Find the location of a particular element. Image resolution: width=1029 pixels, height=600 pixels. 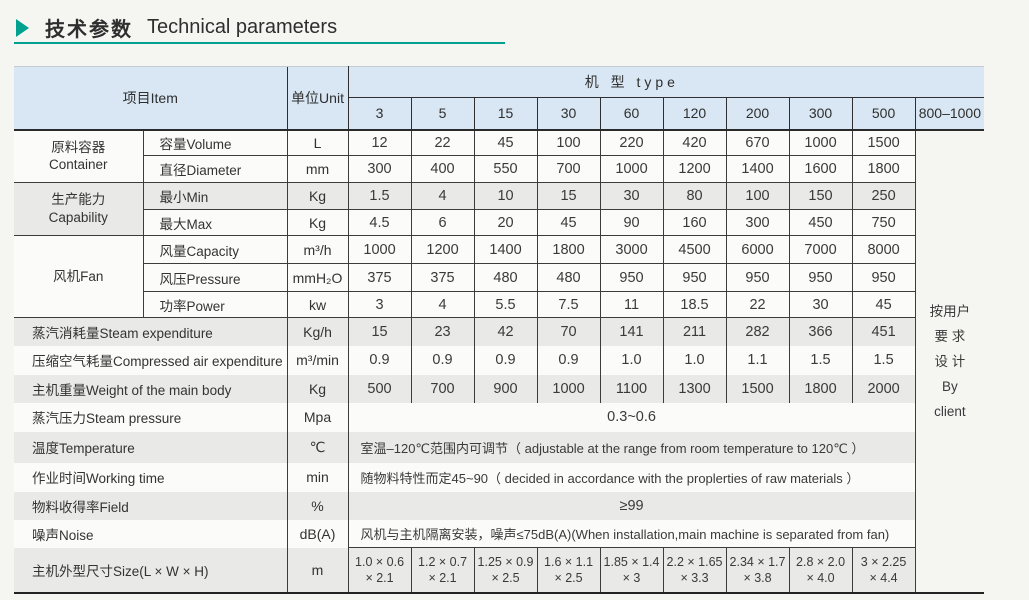

row-max: 最大Max Kg 4.5 6 20 45 90 160 300 450 750 is located at coordinates (499, 222).